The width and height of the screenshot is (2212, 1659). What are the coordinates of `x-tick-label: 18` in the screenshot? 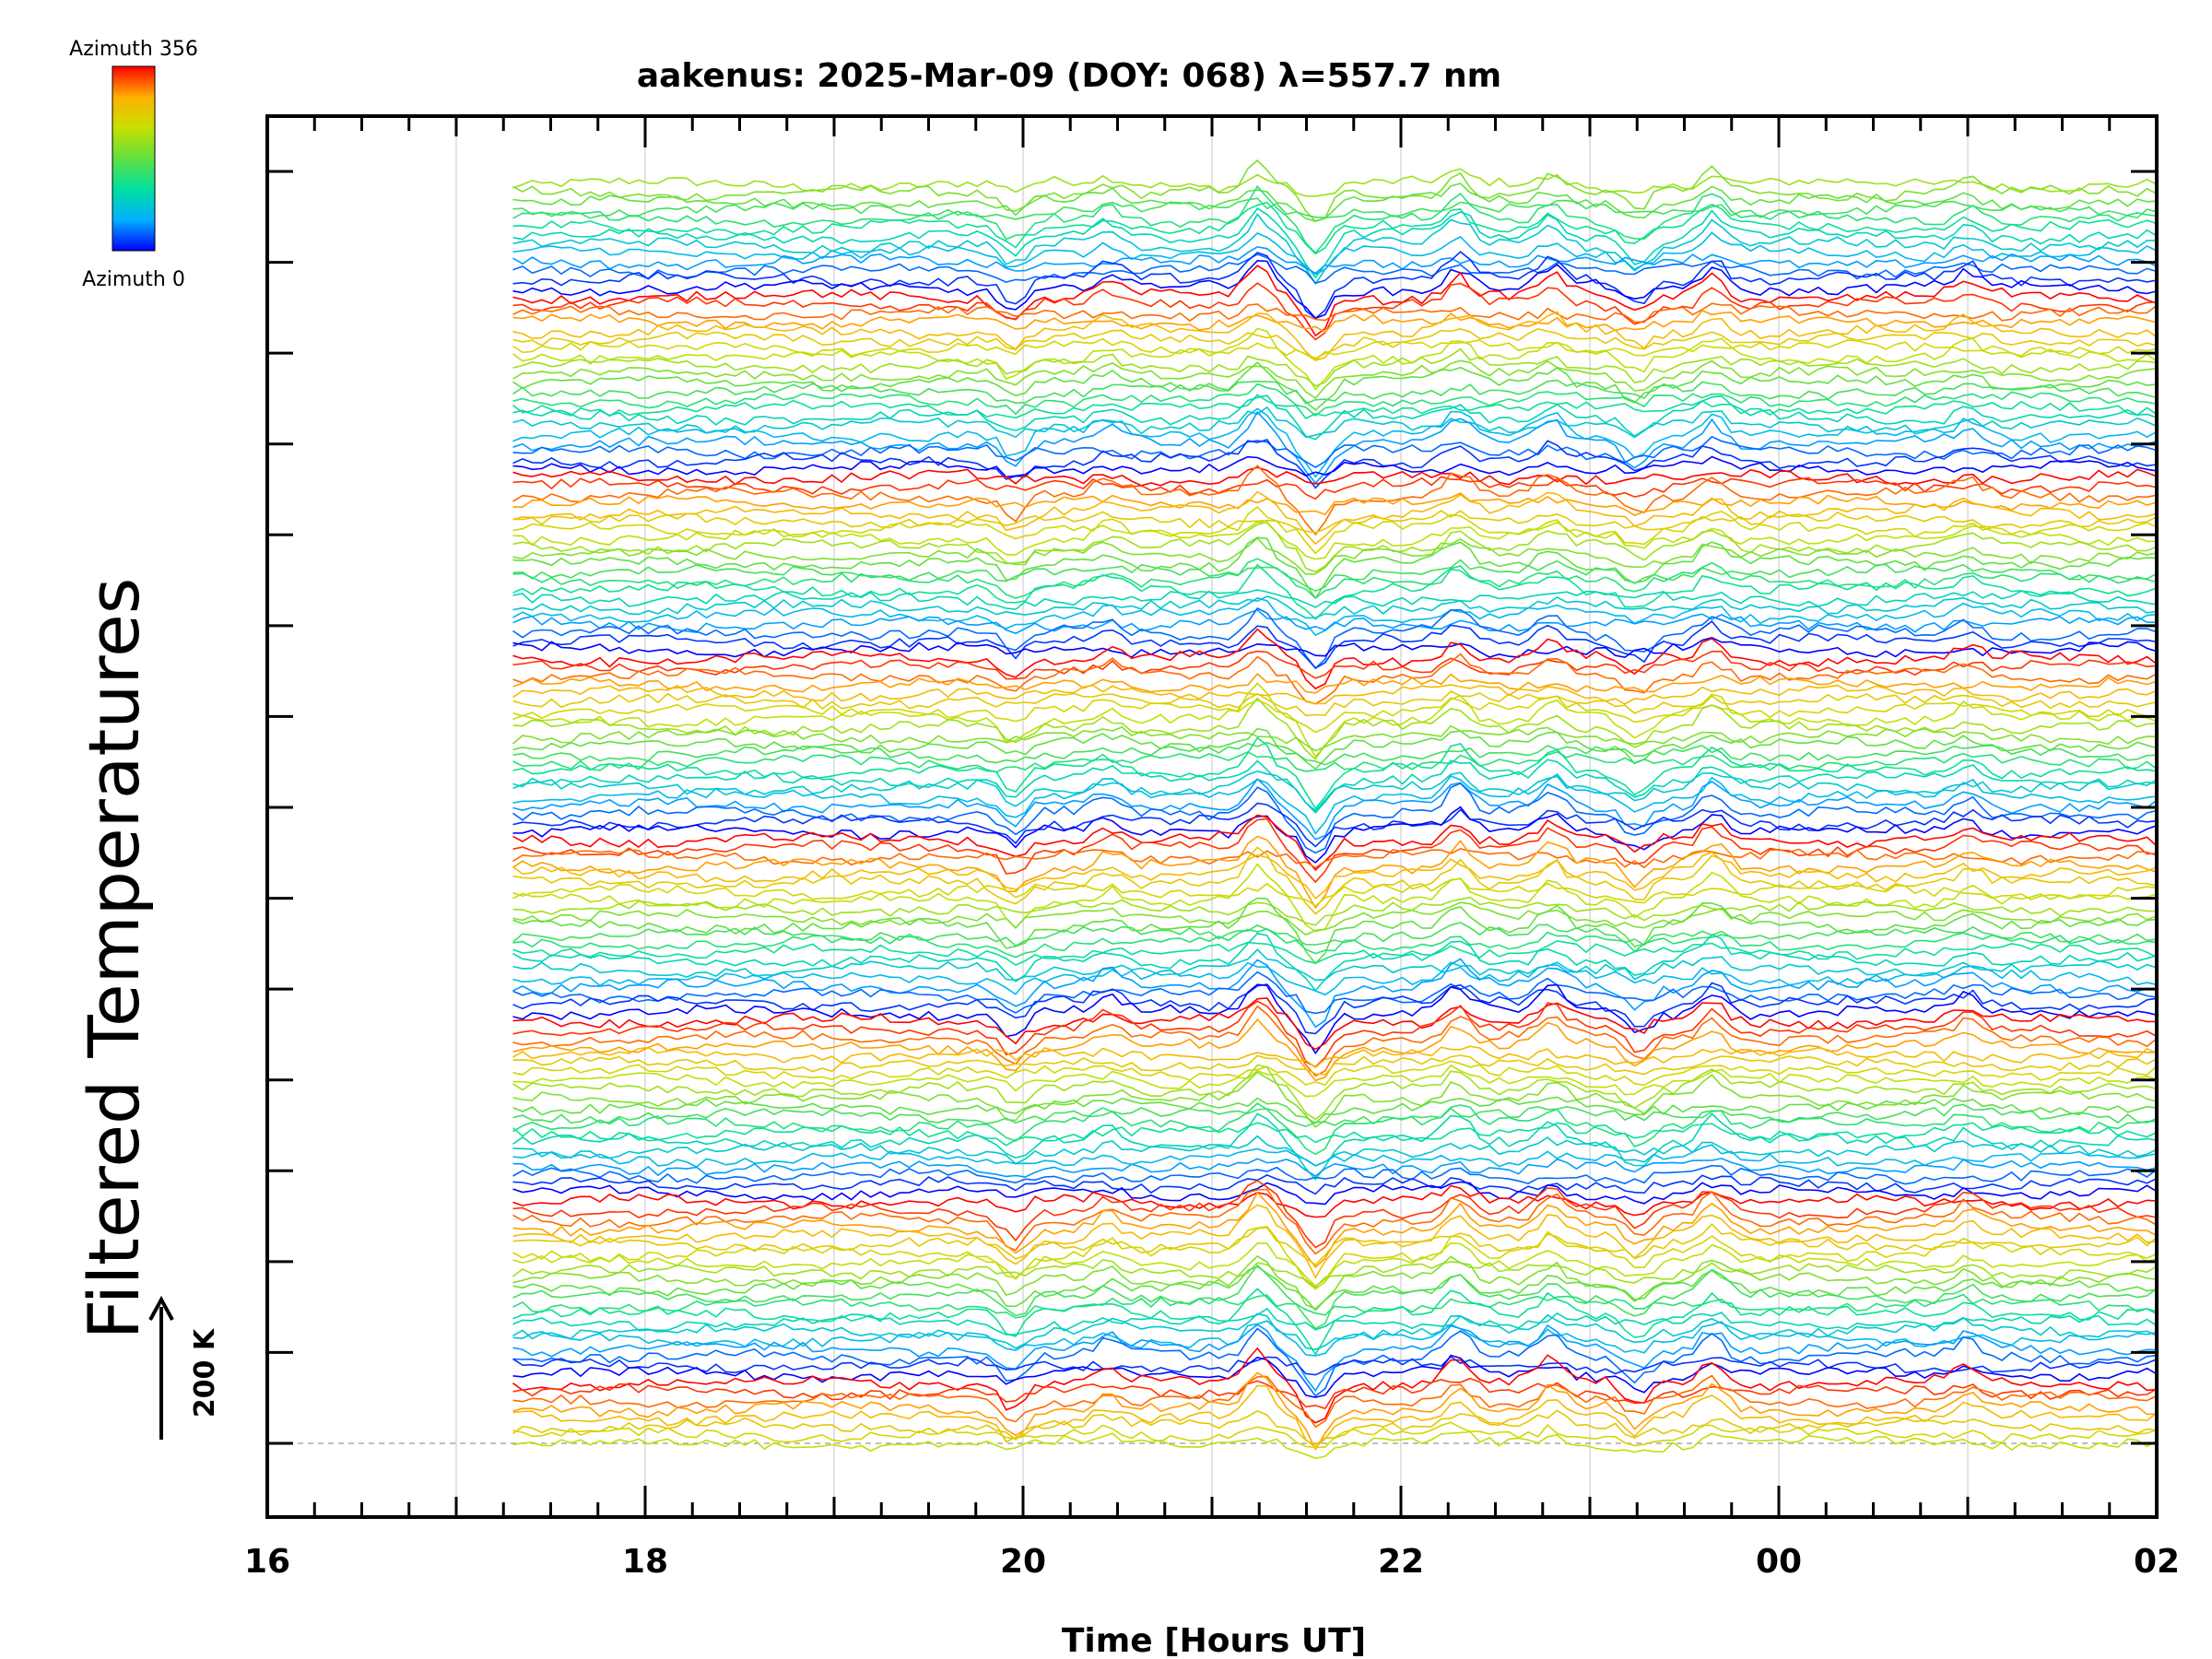 It's located at (645, 1562).